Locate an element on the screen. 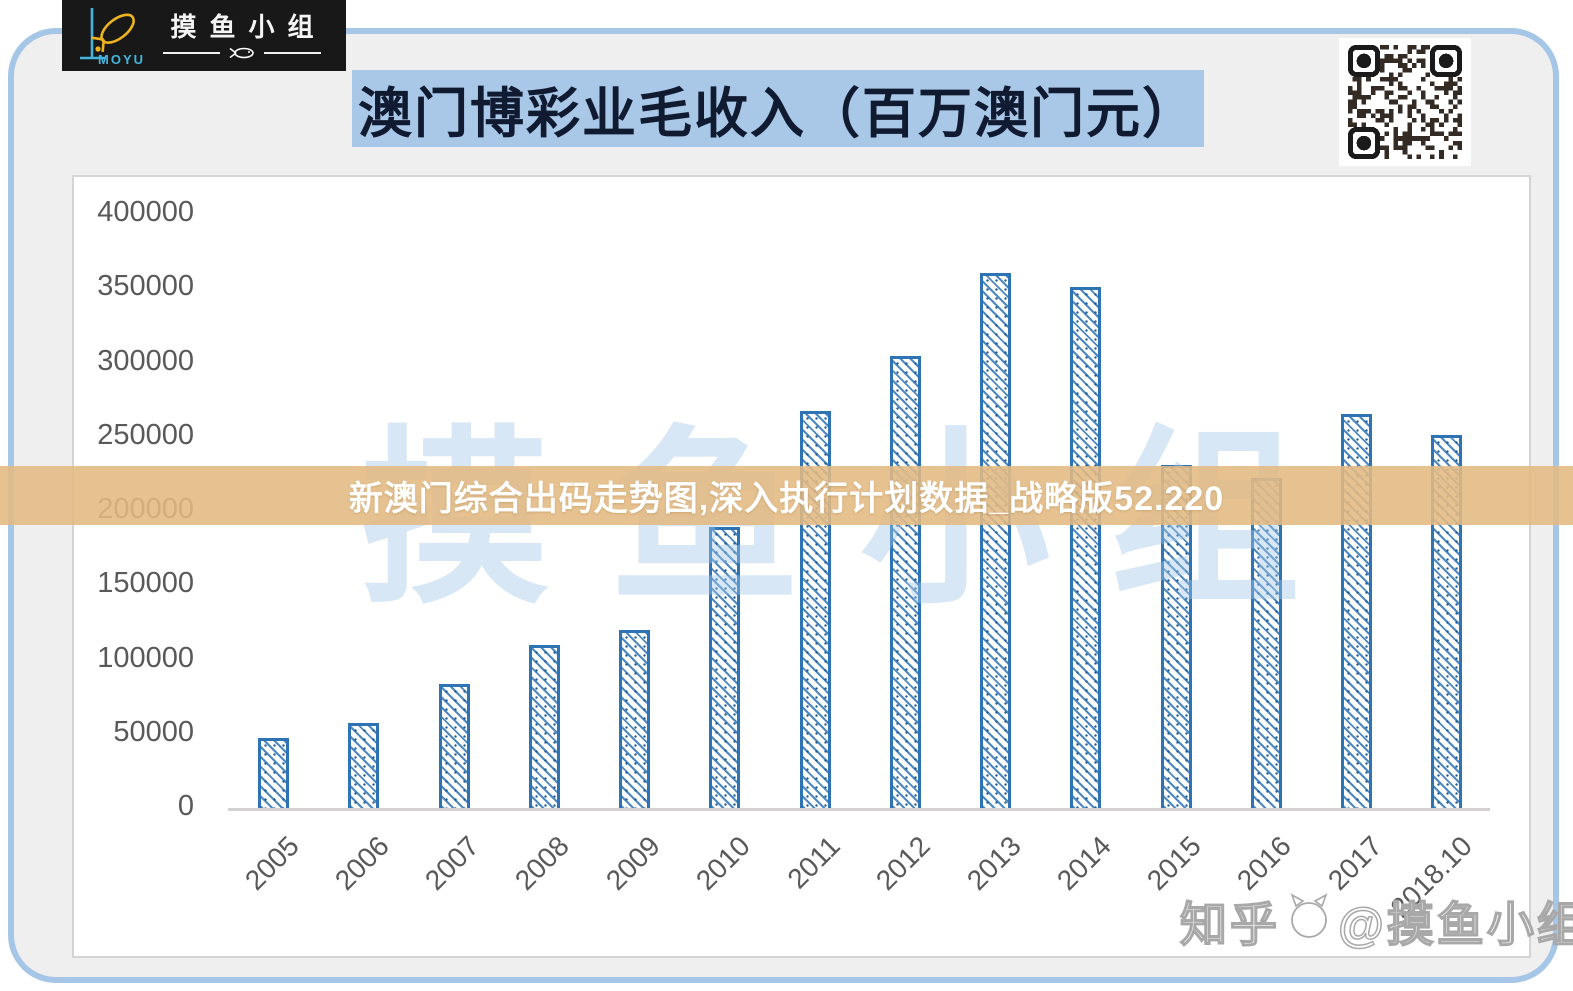  x-axis-label: 2016 is located at coordinates (1264, 863).